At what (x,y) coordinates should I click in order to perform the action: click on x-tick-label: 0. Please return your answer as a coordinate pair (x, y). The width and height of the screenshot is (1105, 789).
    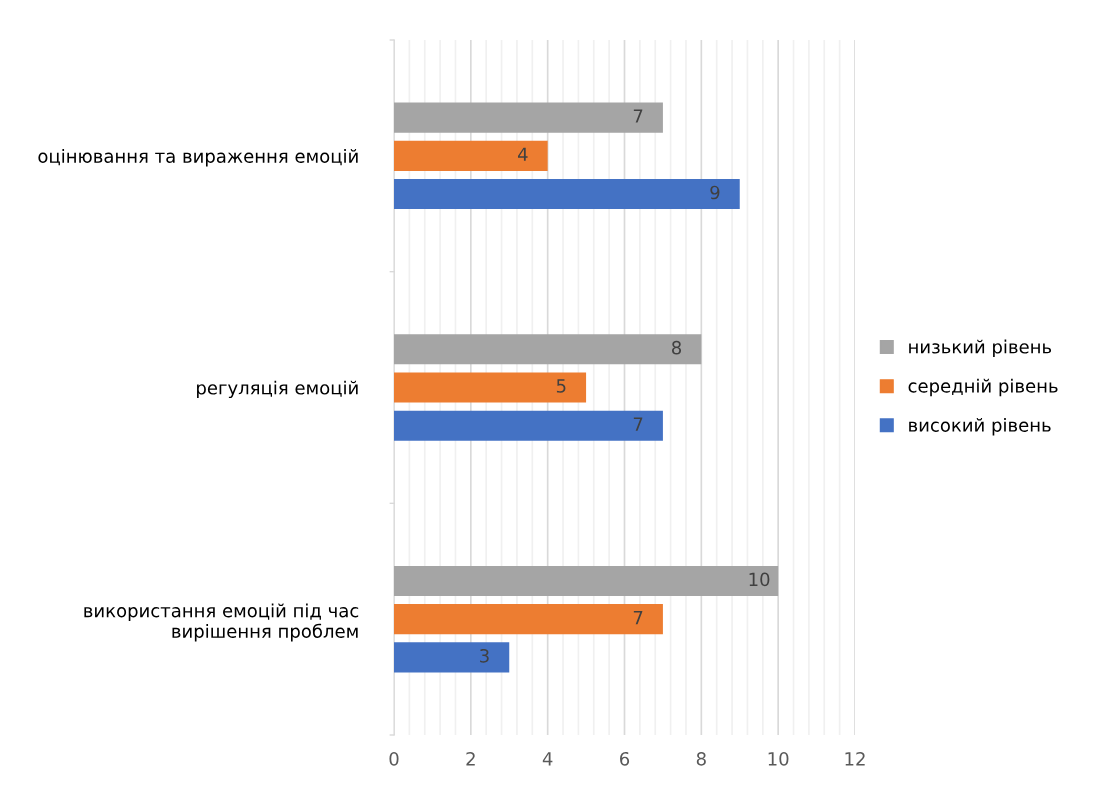
    Looking at the image, I should click on (394, 758).